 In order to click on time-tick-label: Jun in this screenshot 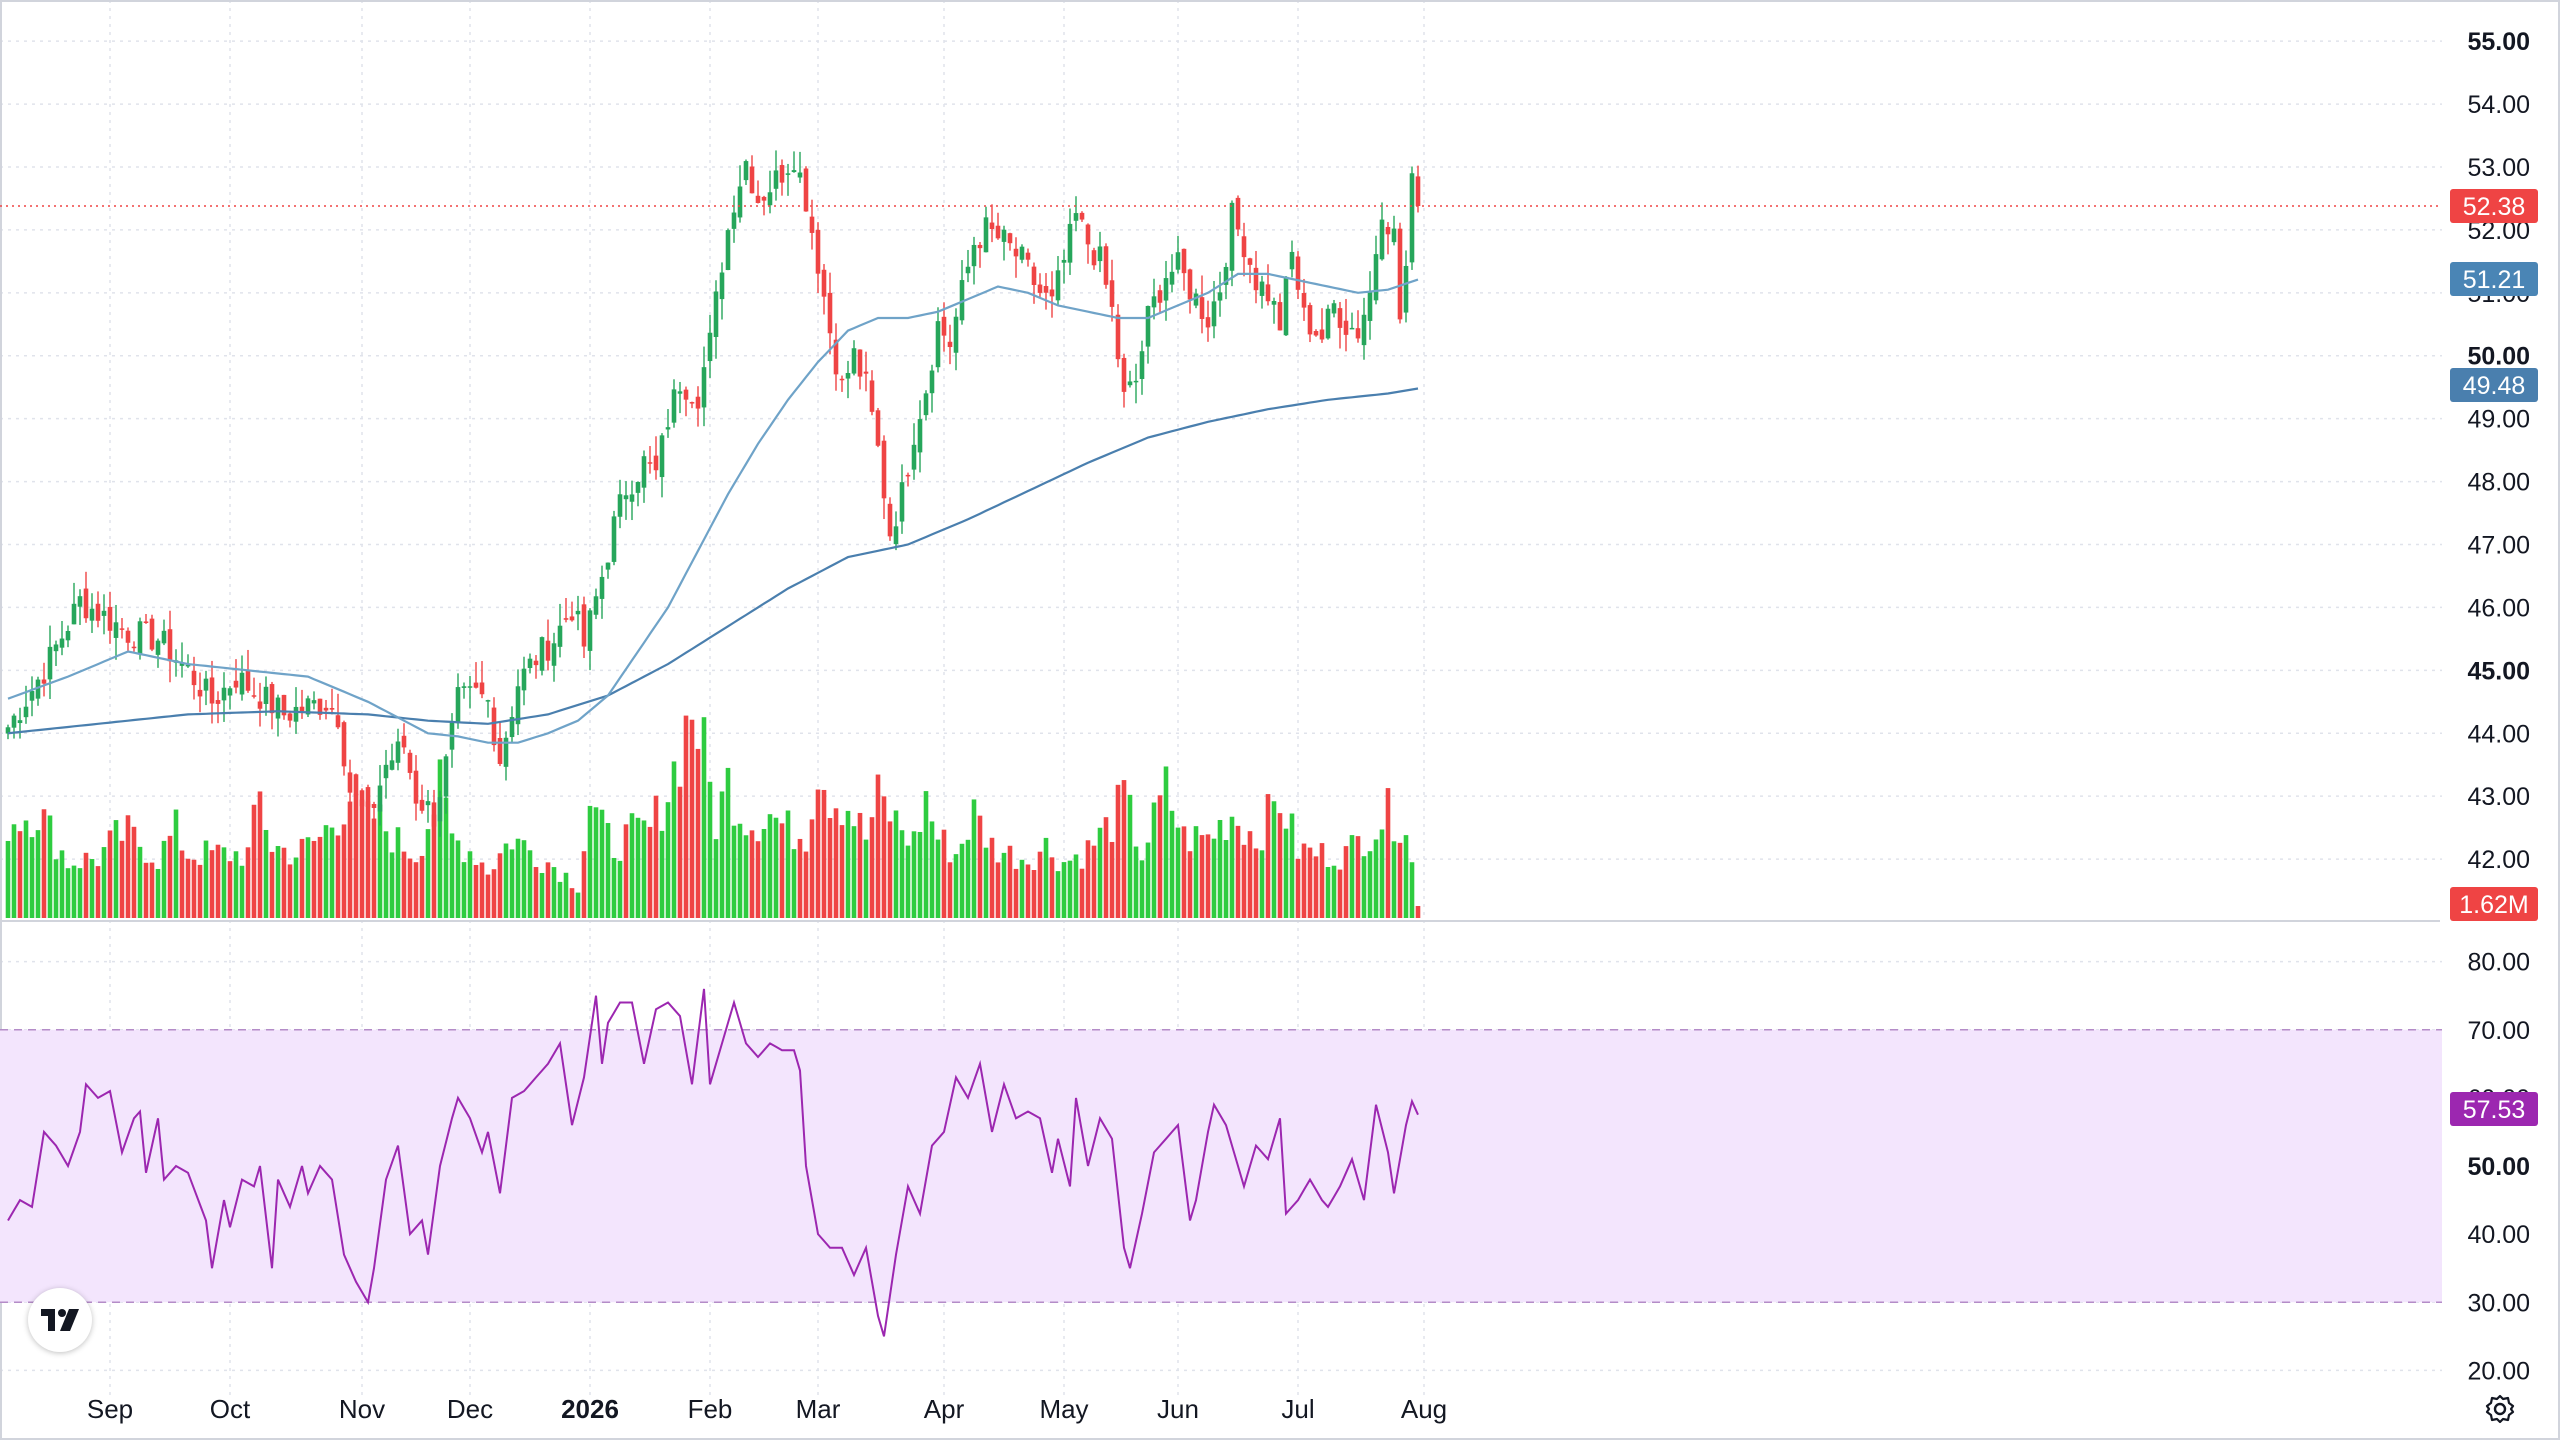, I will do `click(1178, 1409)`.